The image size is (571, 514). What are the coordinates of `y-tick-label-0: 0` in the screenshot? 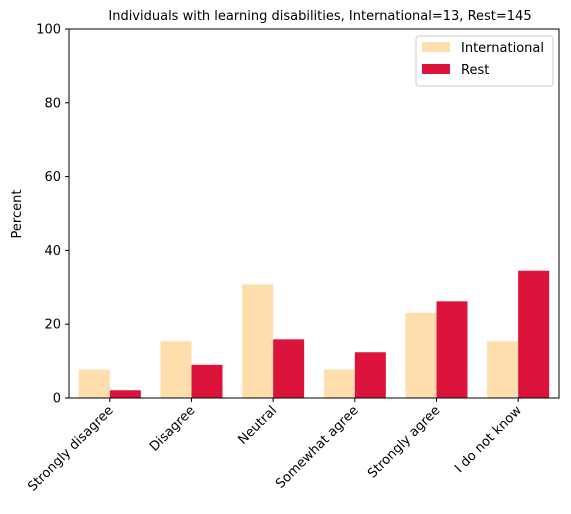 It's located at (57, 399).